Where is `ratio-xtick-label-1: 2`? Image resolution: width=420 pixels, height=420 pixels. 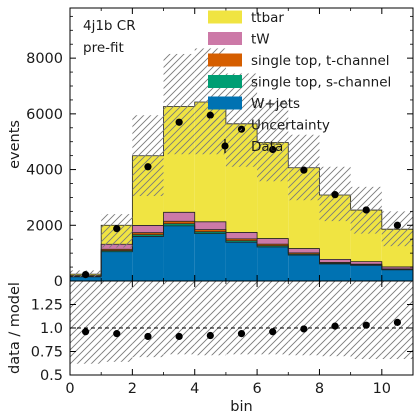 ratio-xtick-label-1: 2 is located at coordinates (132, 389).